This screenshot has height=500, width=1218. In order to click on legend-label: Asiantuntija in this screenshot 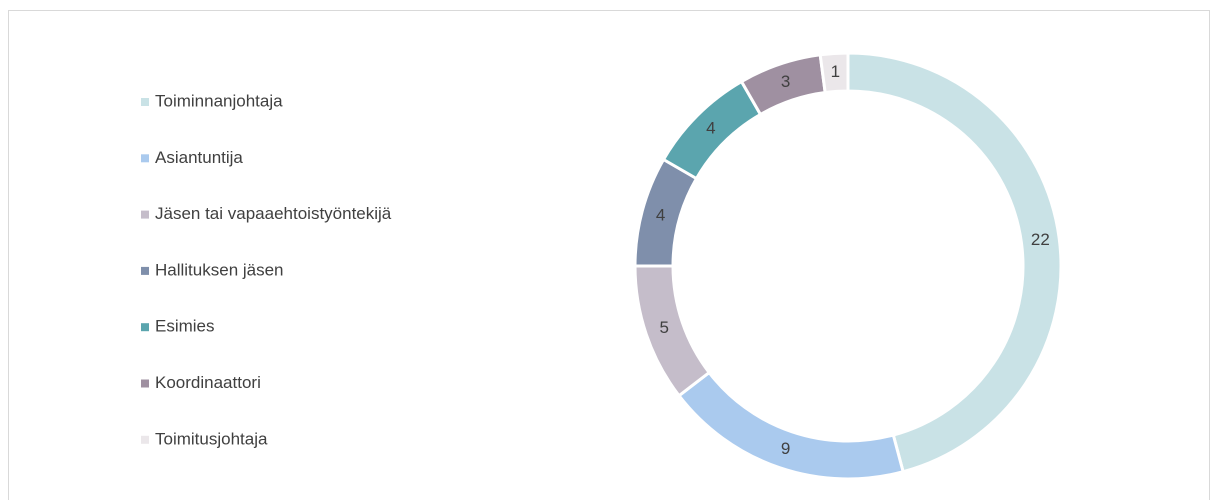, I will do `click(199, 157)`.